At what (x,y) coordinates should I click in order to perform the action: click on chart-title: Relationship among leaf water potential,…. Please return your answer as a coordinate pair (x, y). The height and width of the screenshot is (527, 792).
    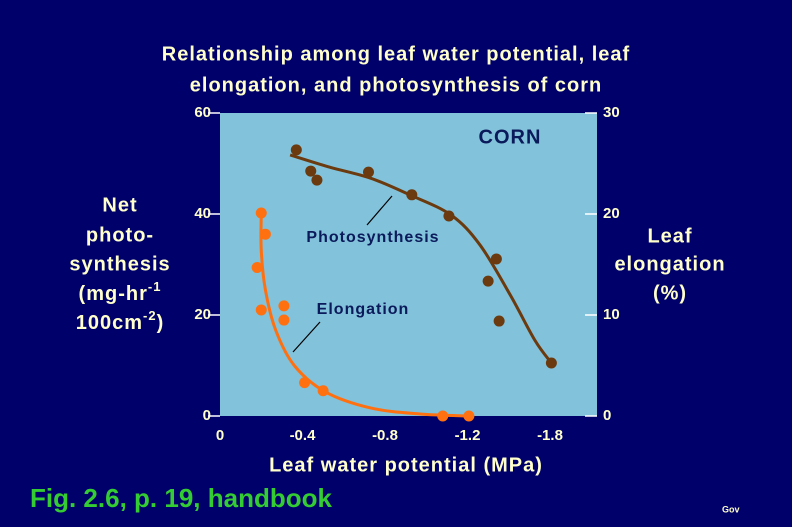
    Looking at the image, I should click on (396, 54).